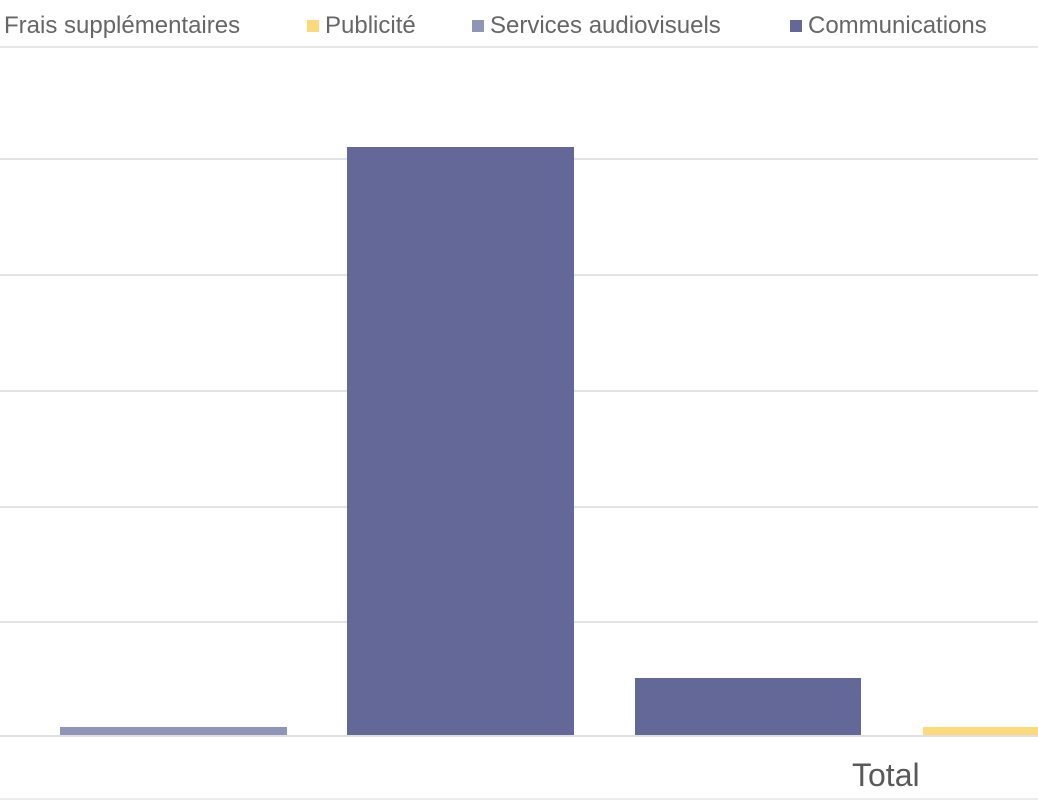  I want to click on legend-label: Frais supplémentaires, so click(122, 25).